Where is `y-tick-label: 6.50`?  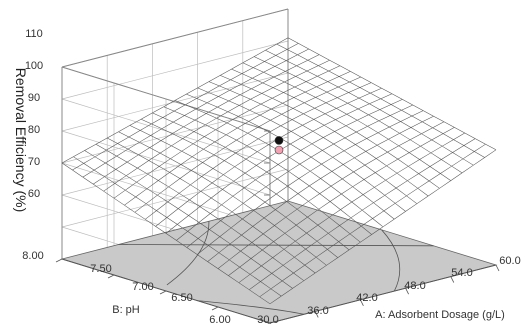 y-tick-label: 6.50 is located at coordinates (181, 298).